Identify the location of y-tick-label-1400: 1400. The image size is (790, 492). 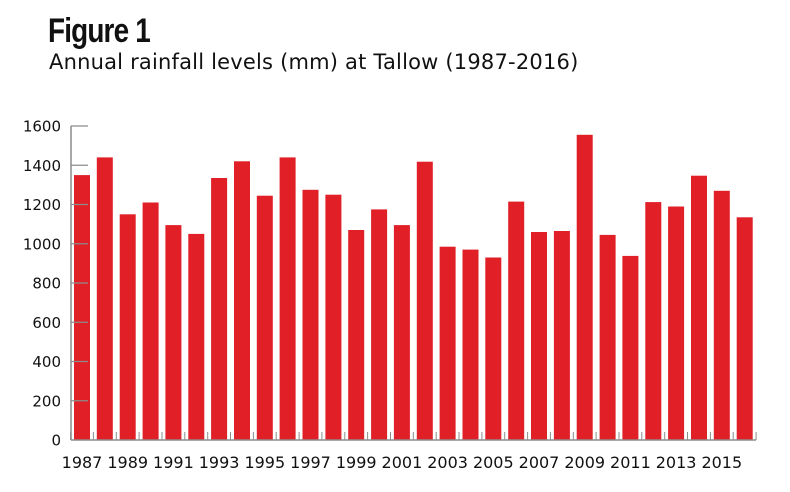
(42, 166).